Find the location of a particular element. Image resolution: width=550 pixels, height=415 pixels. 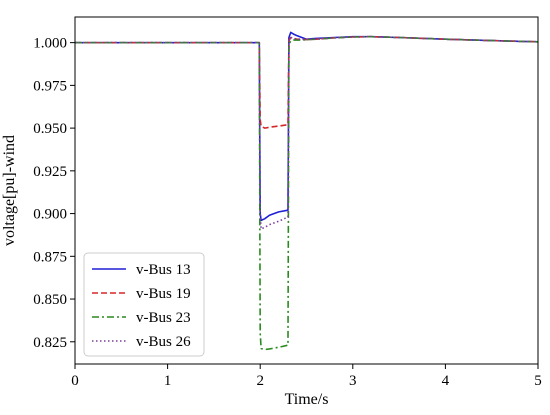

legend-box is located at coordinates (144, 304).